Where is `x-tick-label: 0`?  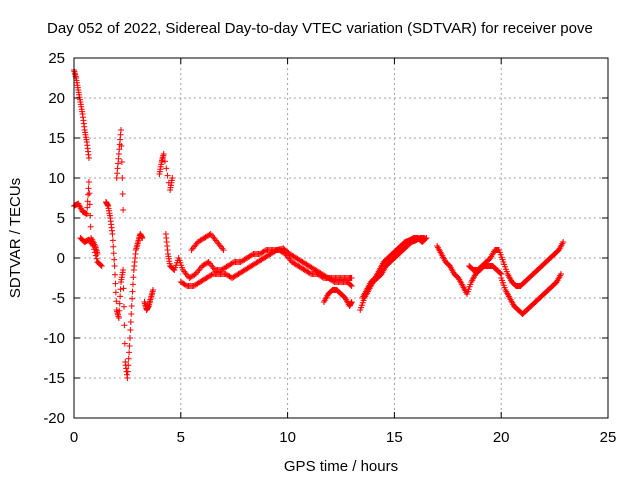 x-tick-label: 0 is located at coordinates (74, 437).